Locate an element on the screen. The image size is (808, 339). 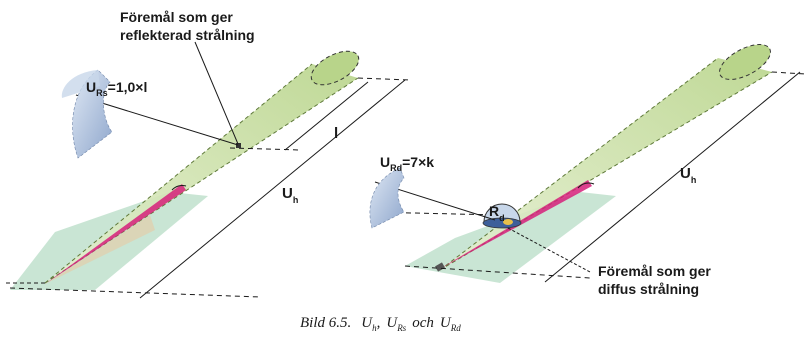
diffuse-object-dome is located at coordinates (502, 213).